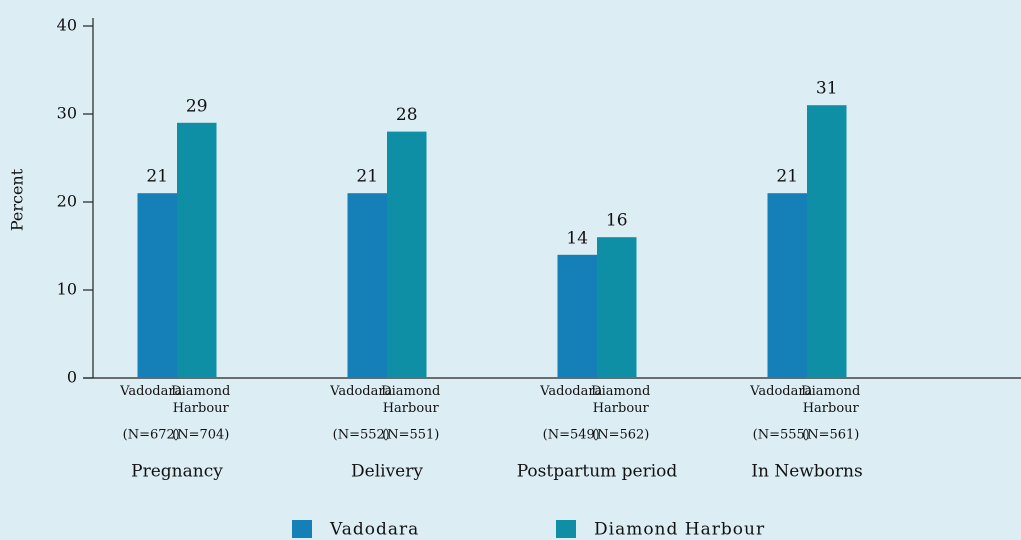  What do you see at coordinates (679, 530) in the screenshot?
I see `legend-label: Diamond Harbour` at bounding box center [679, 530].